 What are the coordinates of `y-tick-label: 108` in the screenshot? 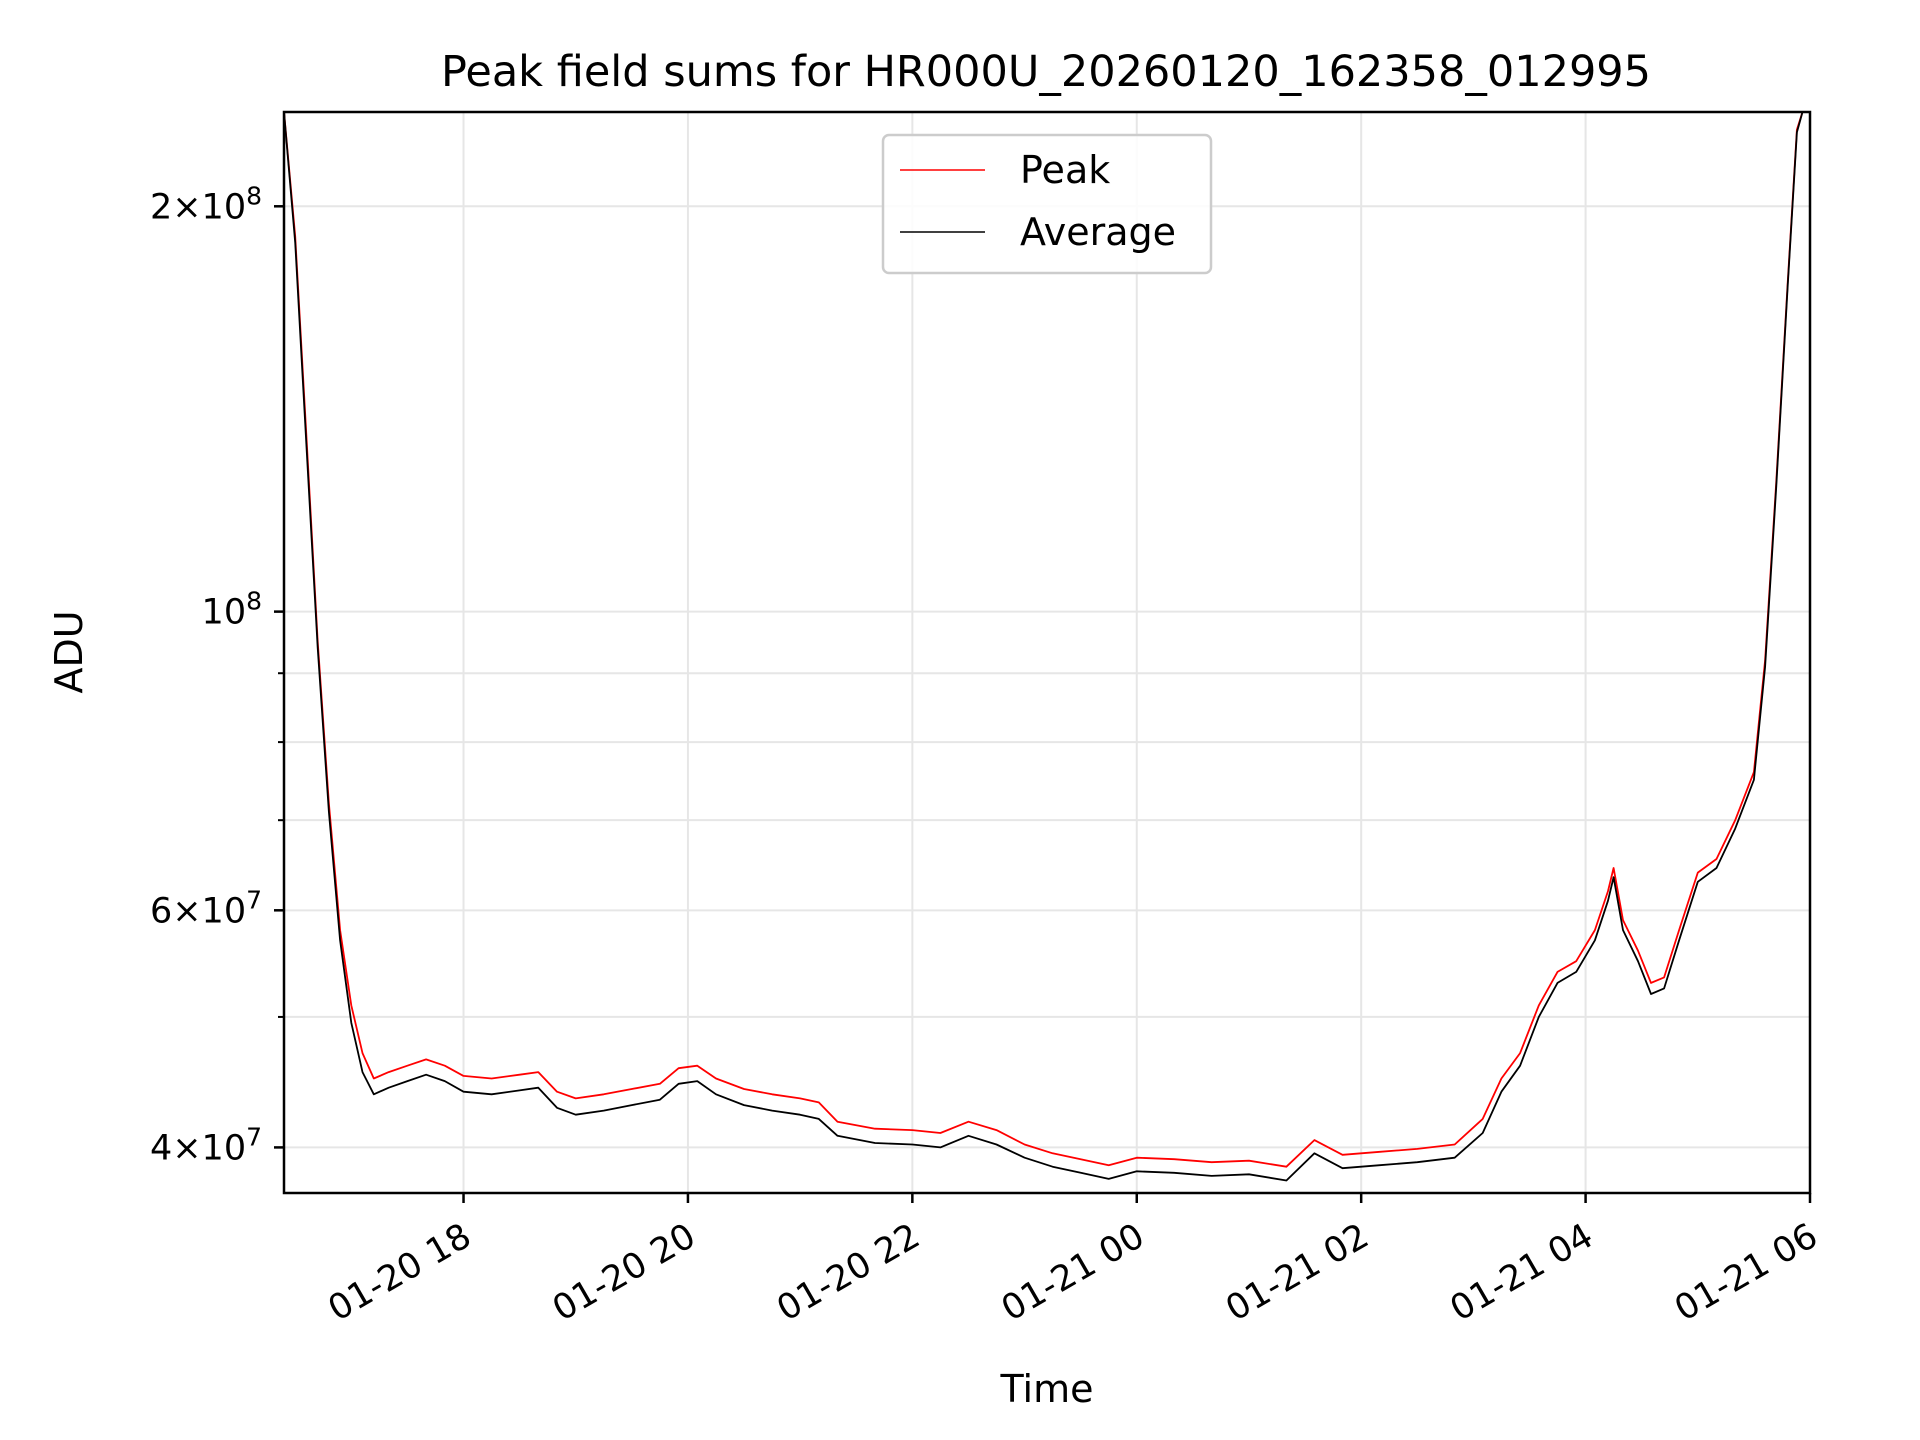 It's located at (232, 610).